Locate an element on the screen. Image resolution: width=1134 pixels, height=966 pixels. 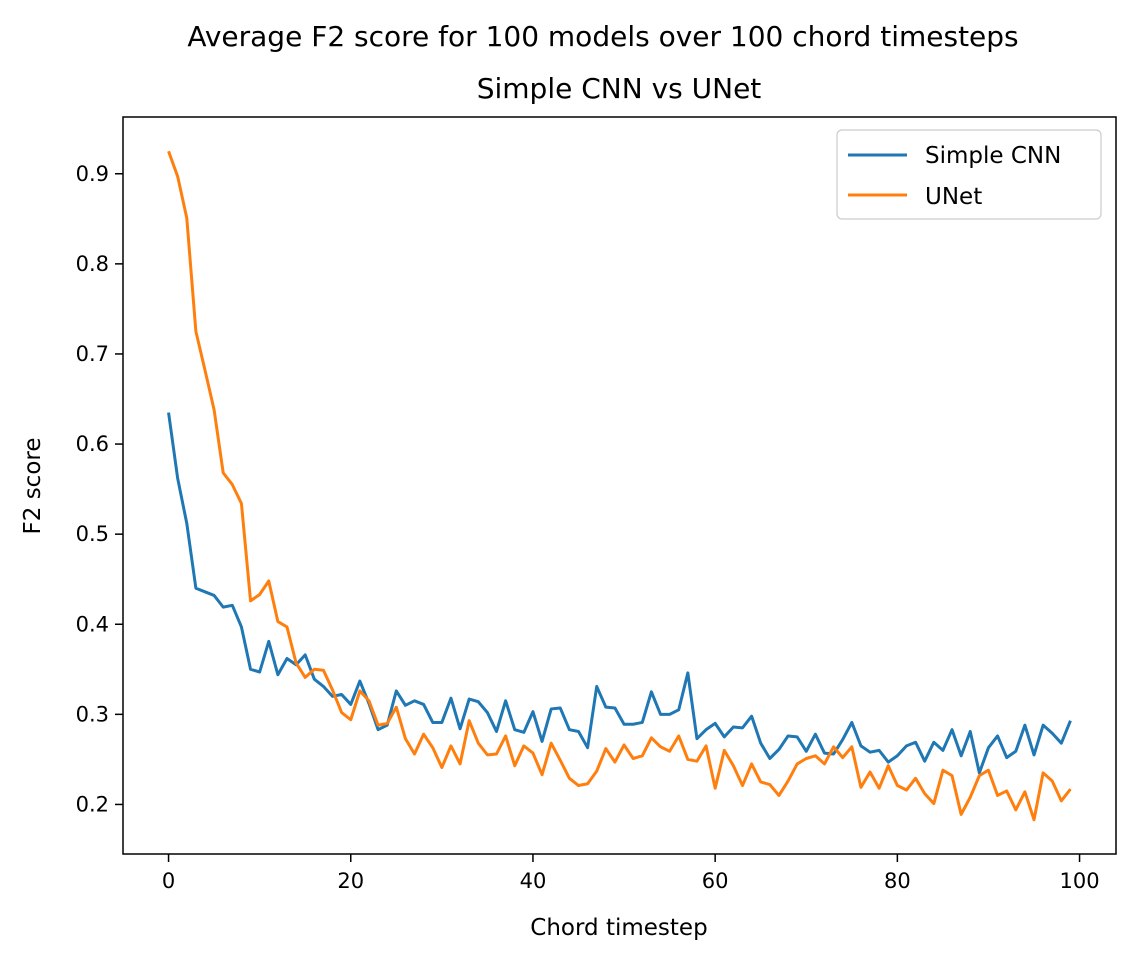
legend-label-simple-cnn: Simple CNN is located at coordinates (993, 156).